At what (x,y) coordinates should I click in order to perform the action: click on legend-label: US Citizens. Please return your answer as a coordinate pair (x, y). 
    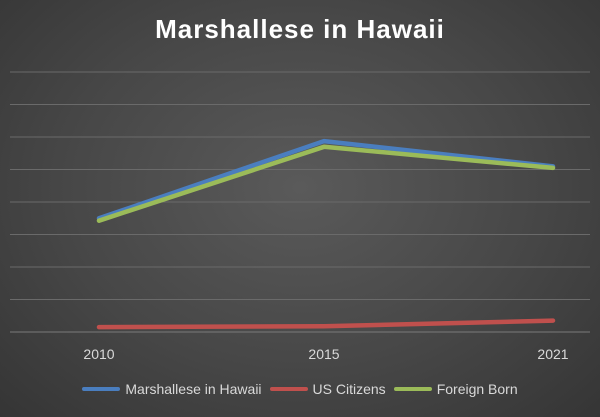
    Looking at the image, I should click on (349, 389).